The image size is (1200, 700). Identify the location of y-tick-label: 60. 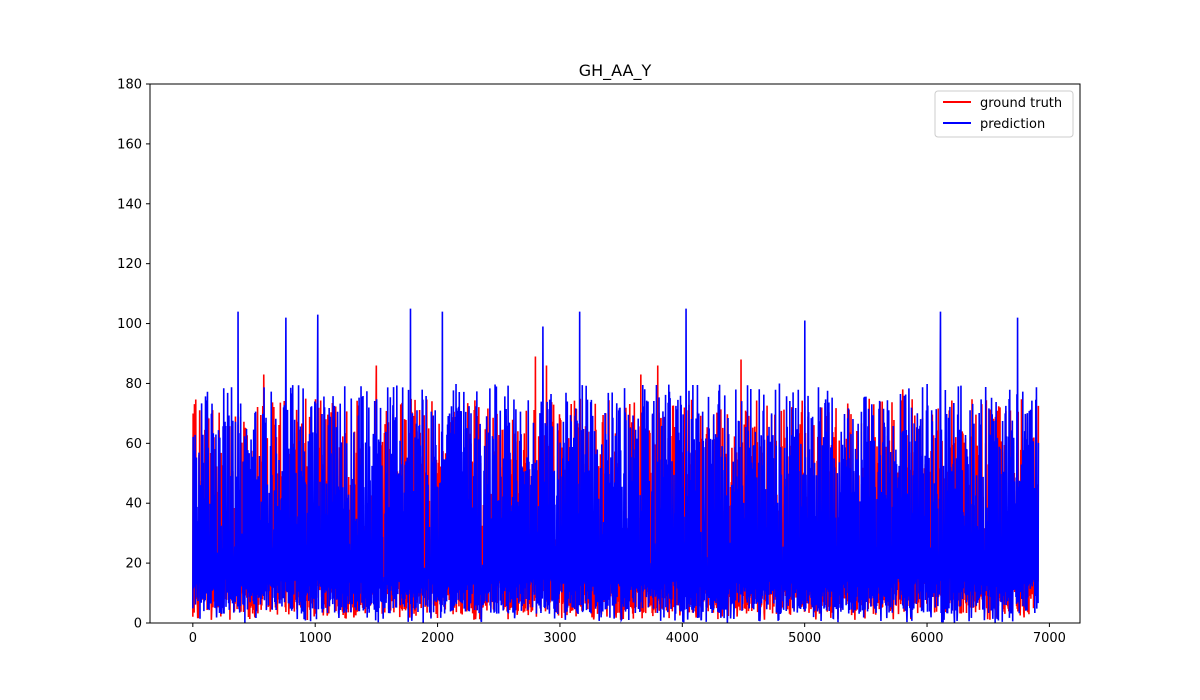
(133, 444).